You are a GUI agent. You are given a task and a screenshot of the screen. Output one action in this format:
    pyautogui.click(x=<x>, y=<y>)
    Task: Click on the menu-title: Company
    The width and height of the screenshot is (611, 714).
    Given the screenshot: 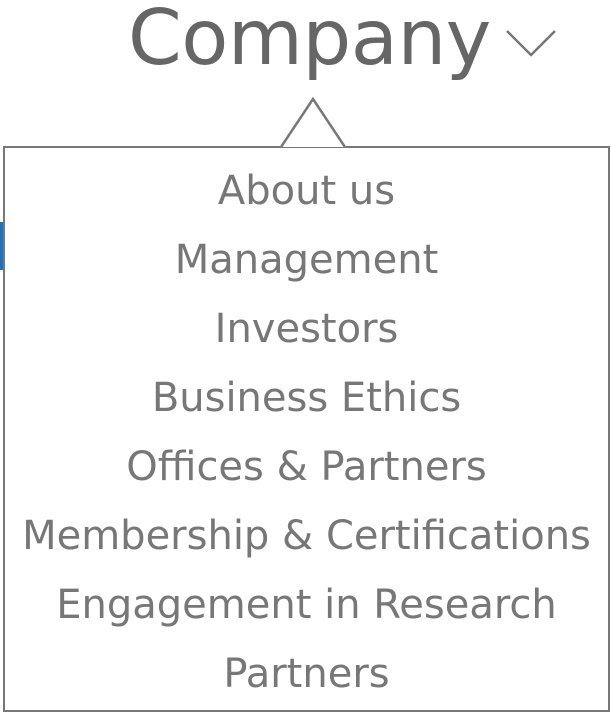 What is the action you would take?
    pyautogui.click(x=309, y=41)
    